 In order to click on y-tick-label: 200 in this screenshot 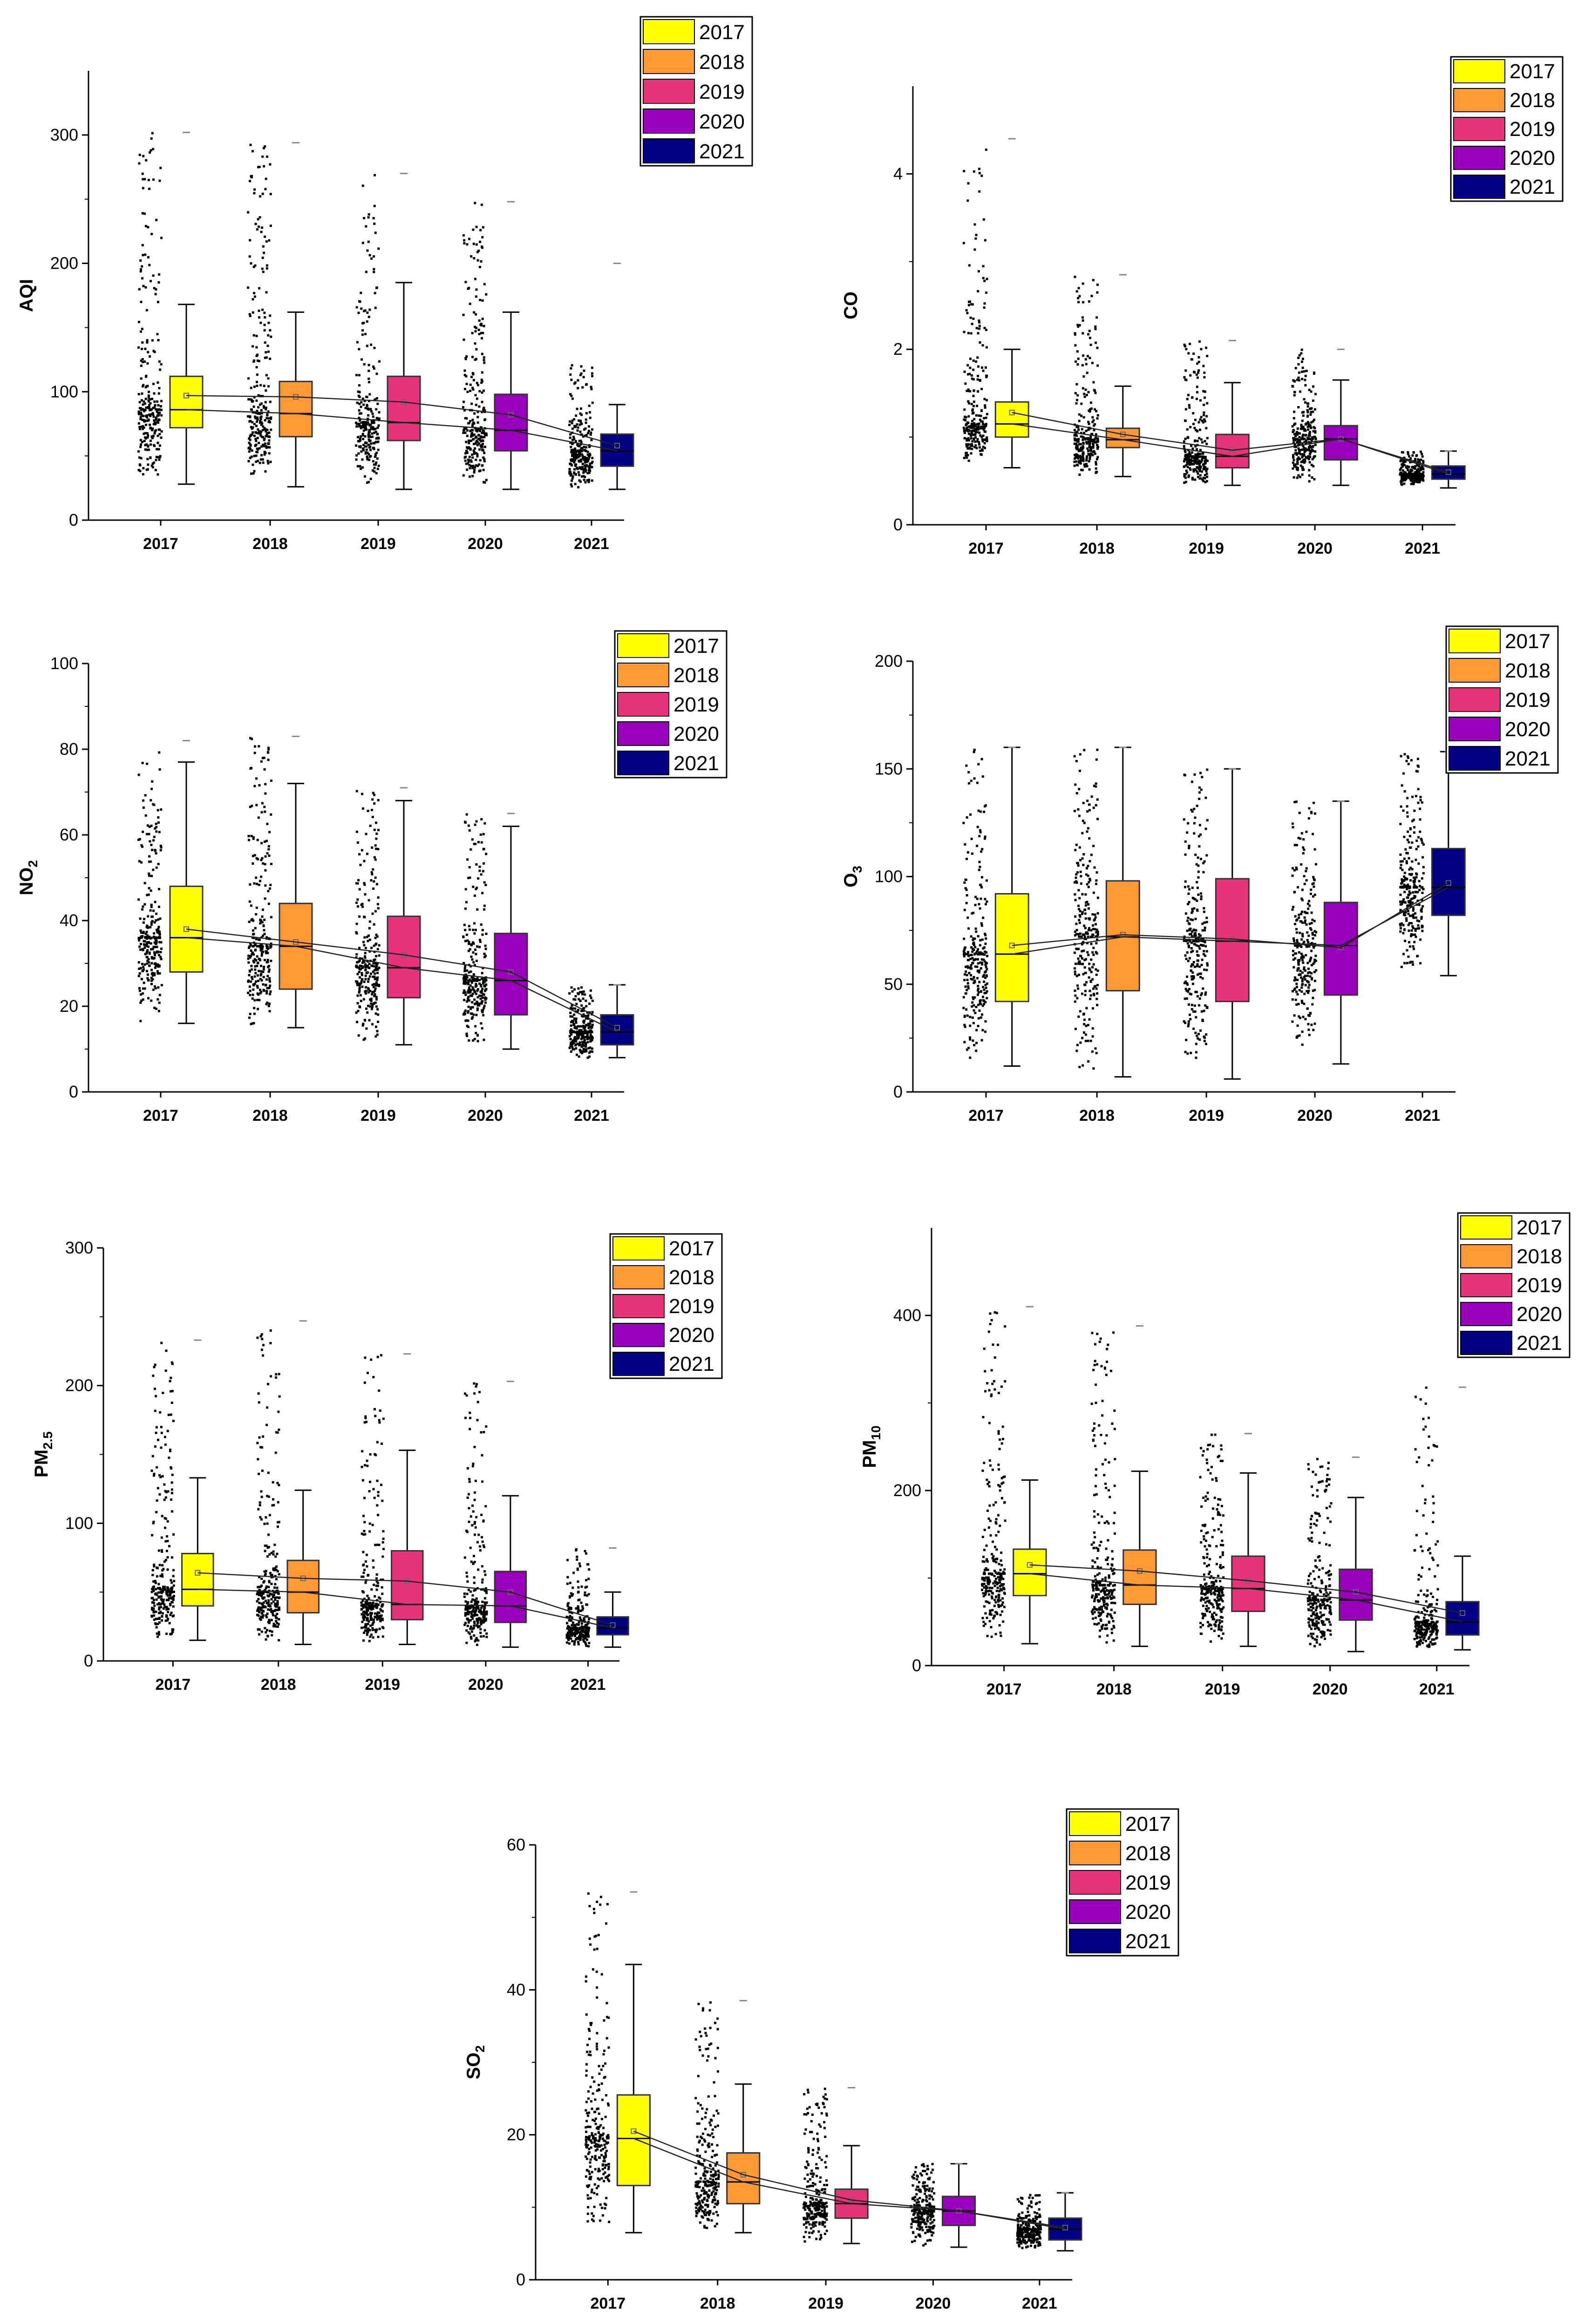, I will do `click(64, 263)`.